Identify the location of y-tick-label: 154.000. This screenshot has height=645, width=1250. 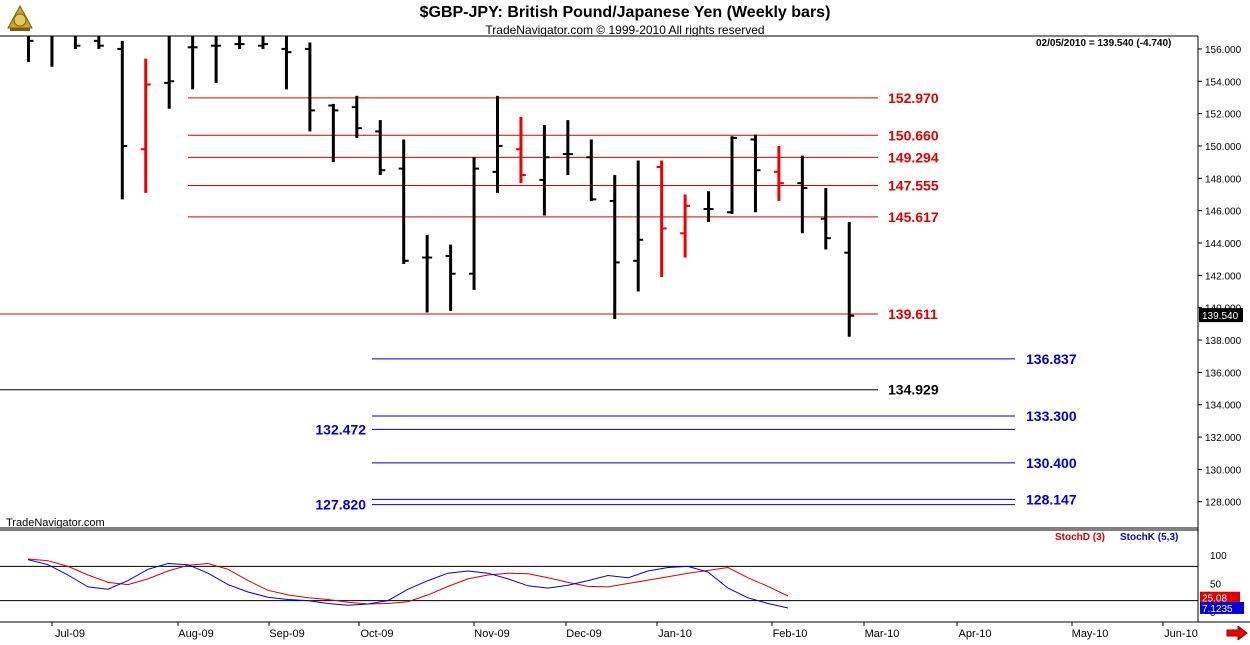
(1223, 82).